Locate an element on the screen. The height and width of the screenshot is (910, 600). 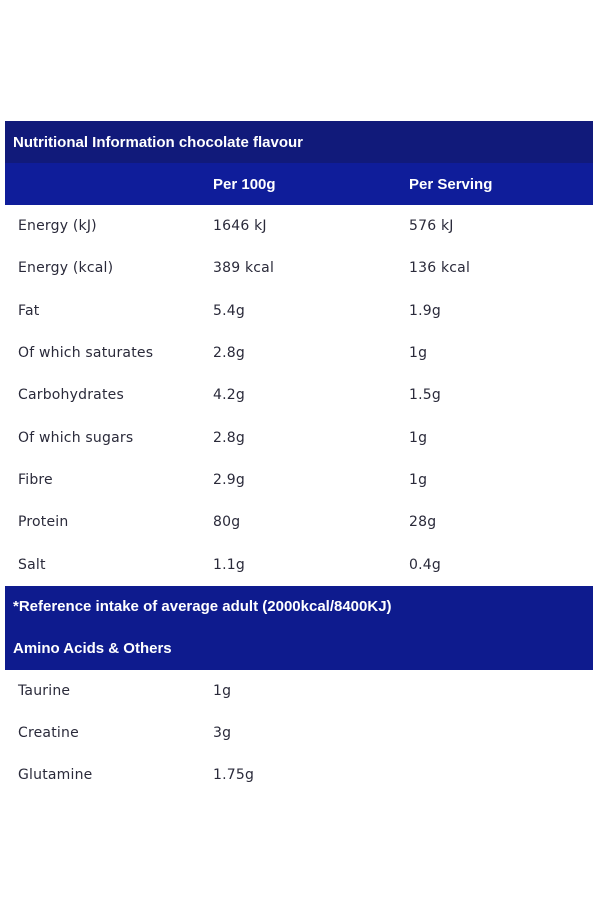
amino-name: Glutamine is located at coordinates (55, 775).